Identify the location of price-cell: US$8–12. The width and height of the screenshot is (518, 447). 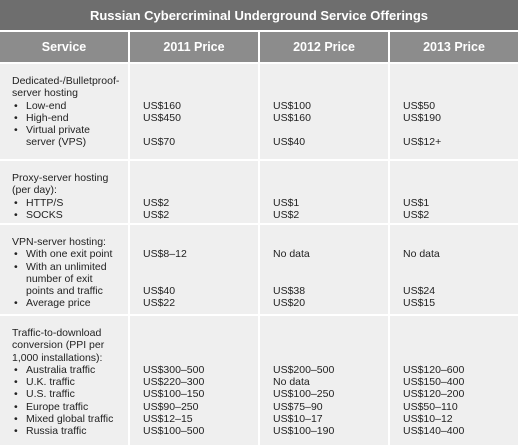
(194, 254).